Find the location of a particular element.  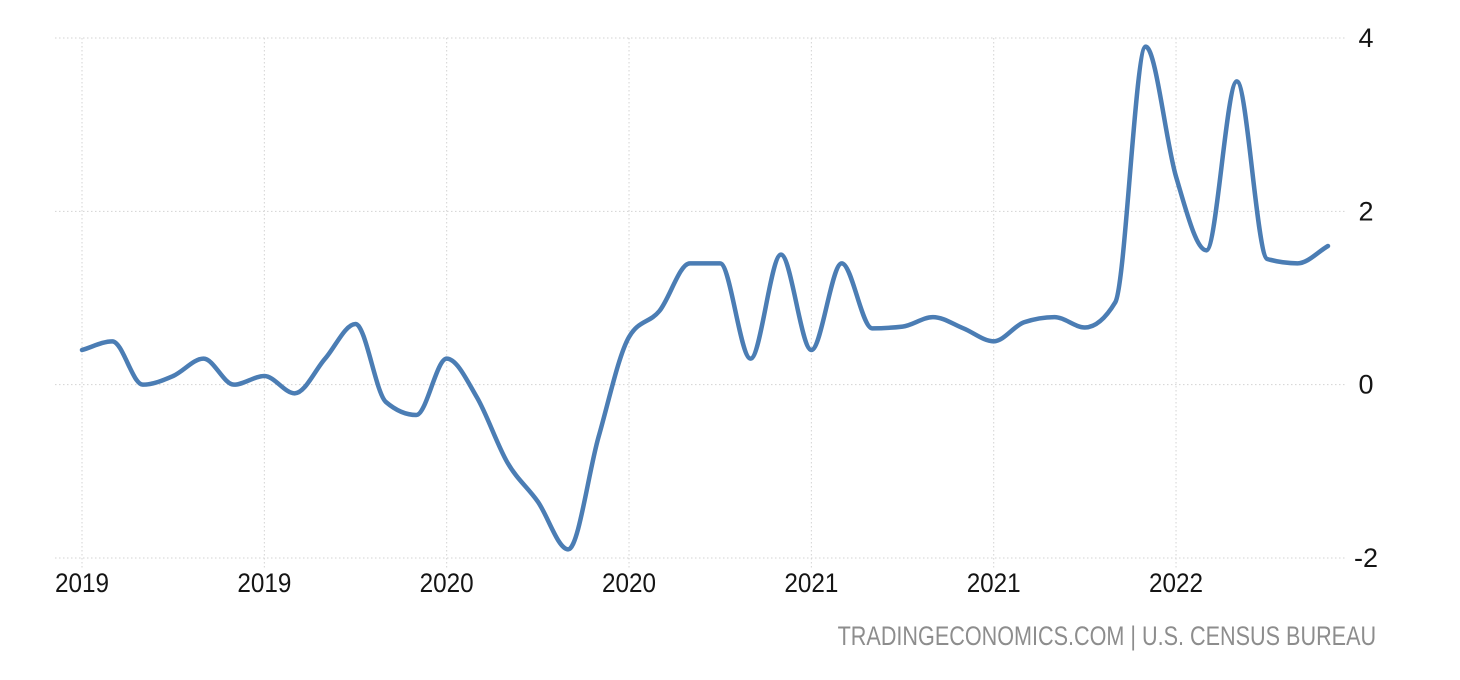

y-axis-label: 2 is located at coordinates (1365, 211).